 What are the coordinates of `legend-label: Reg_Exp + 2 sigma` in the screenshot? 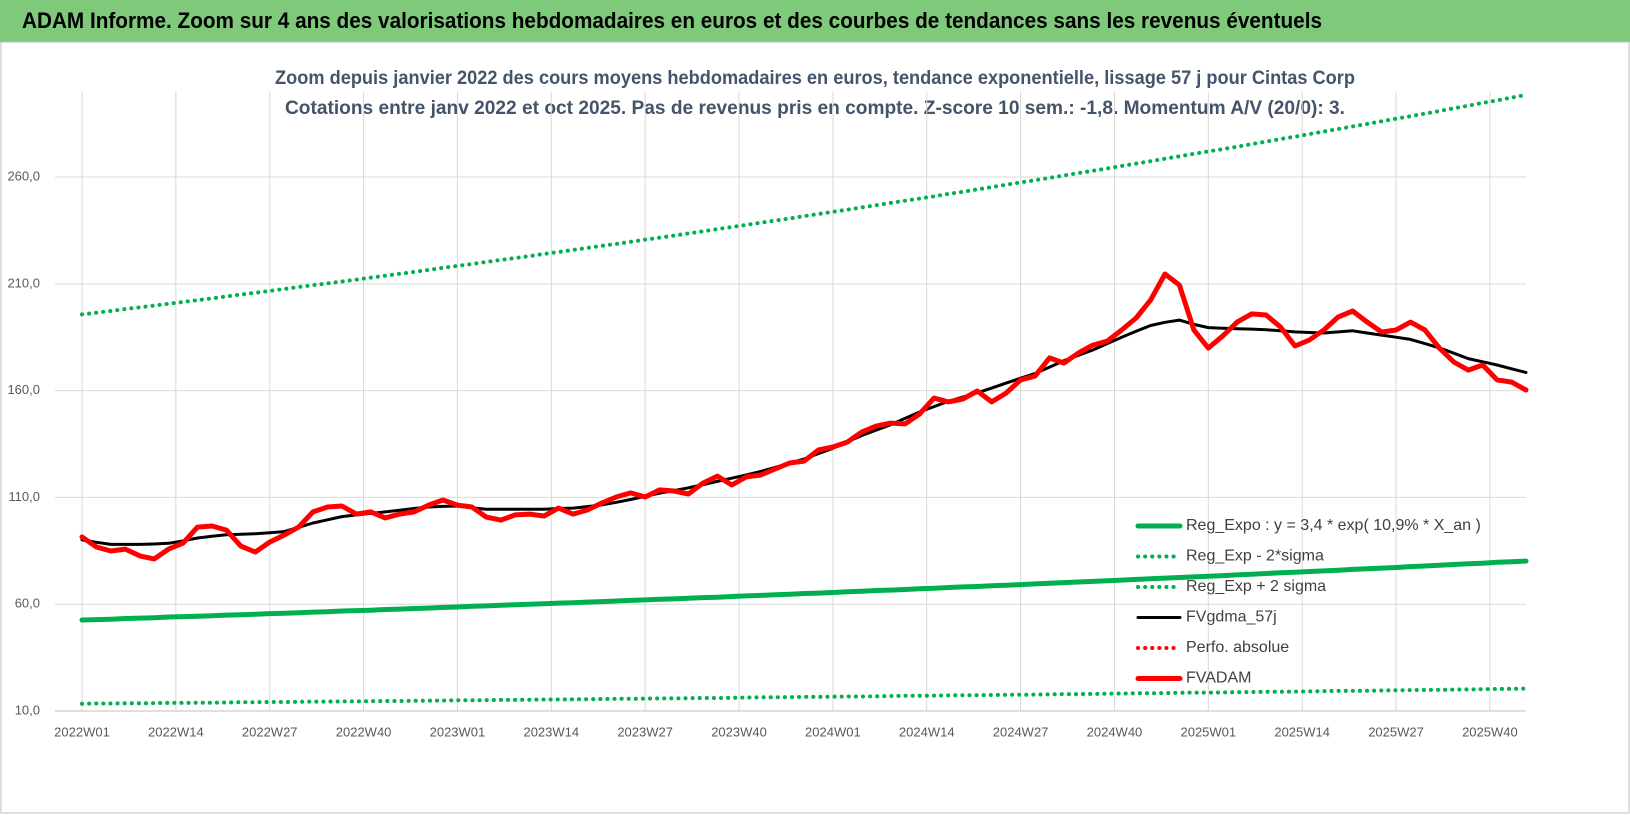 It's located at (1256, 586).